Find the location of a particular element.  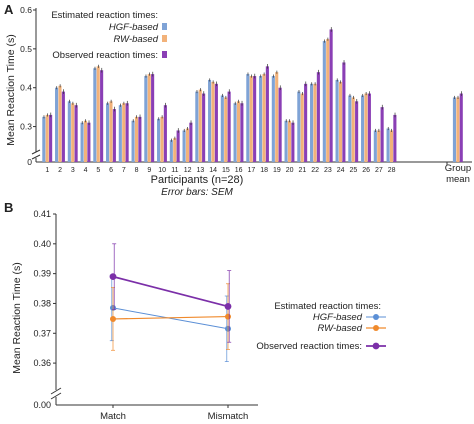

panel-a-xtick-label: 17 is located at coordinates (251, 170).